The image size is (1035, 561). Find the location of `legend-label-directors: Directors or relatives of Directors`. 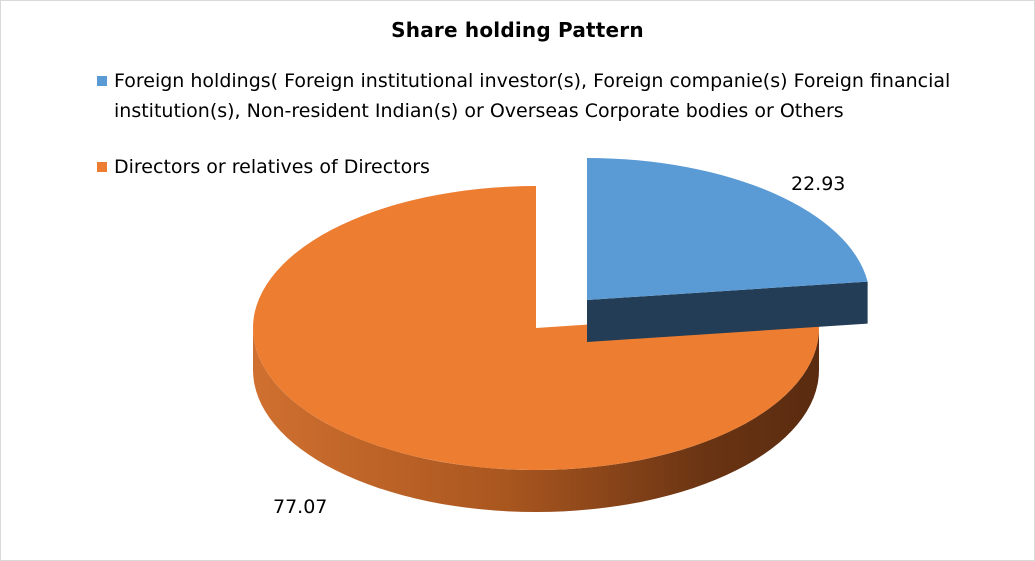

legend-label-directors: Directors or relatives of Directors is located at coordinates (272, 167).